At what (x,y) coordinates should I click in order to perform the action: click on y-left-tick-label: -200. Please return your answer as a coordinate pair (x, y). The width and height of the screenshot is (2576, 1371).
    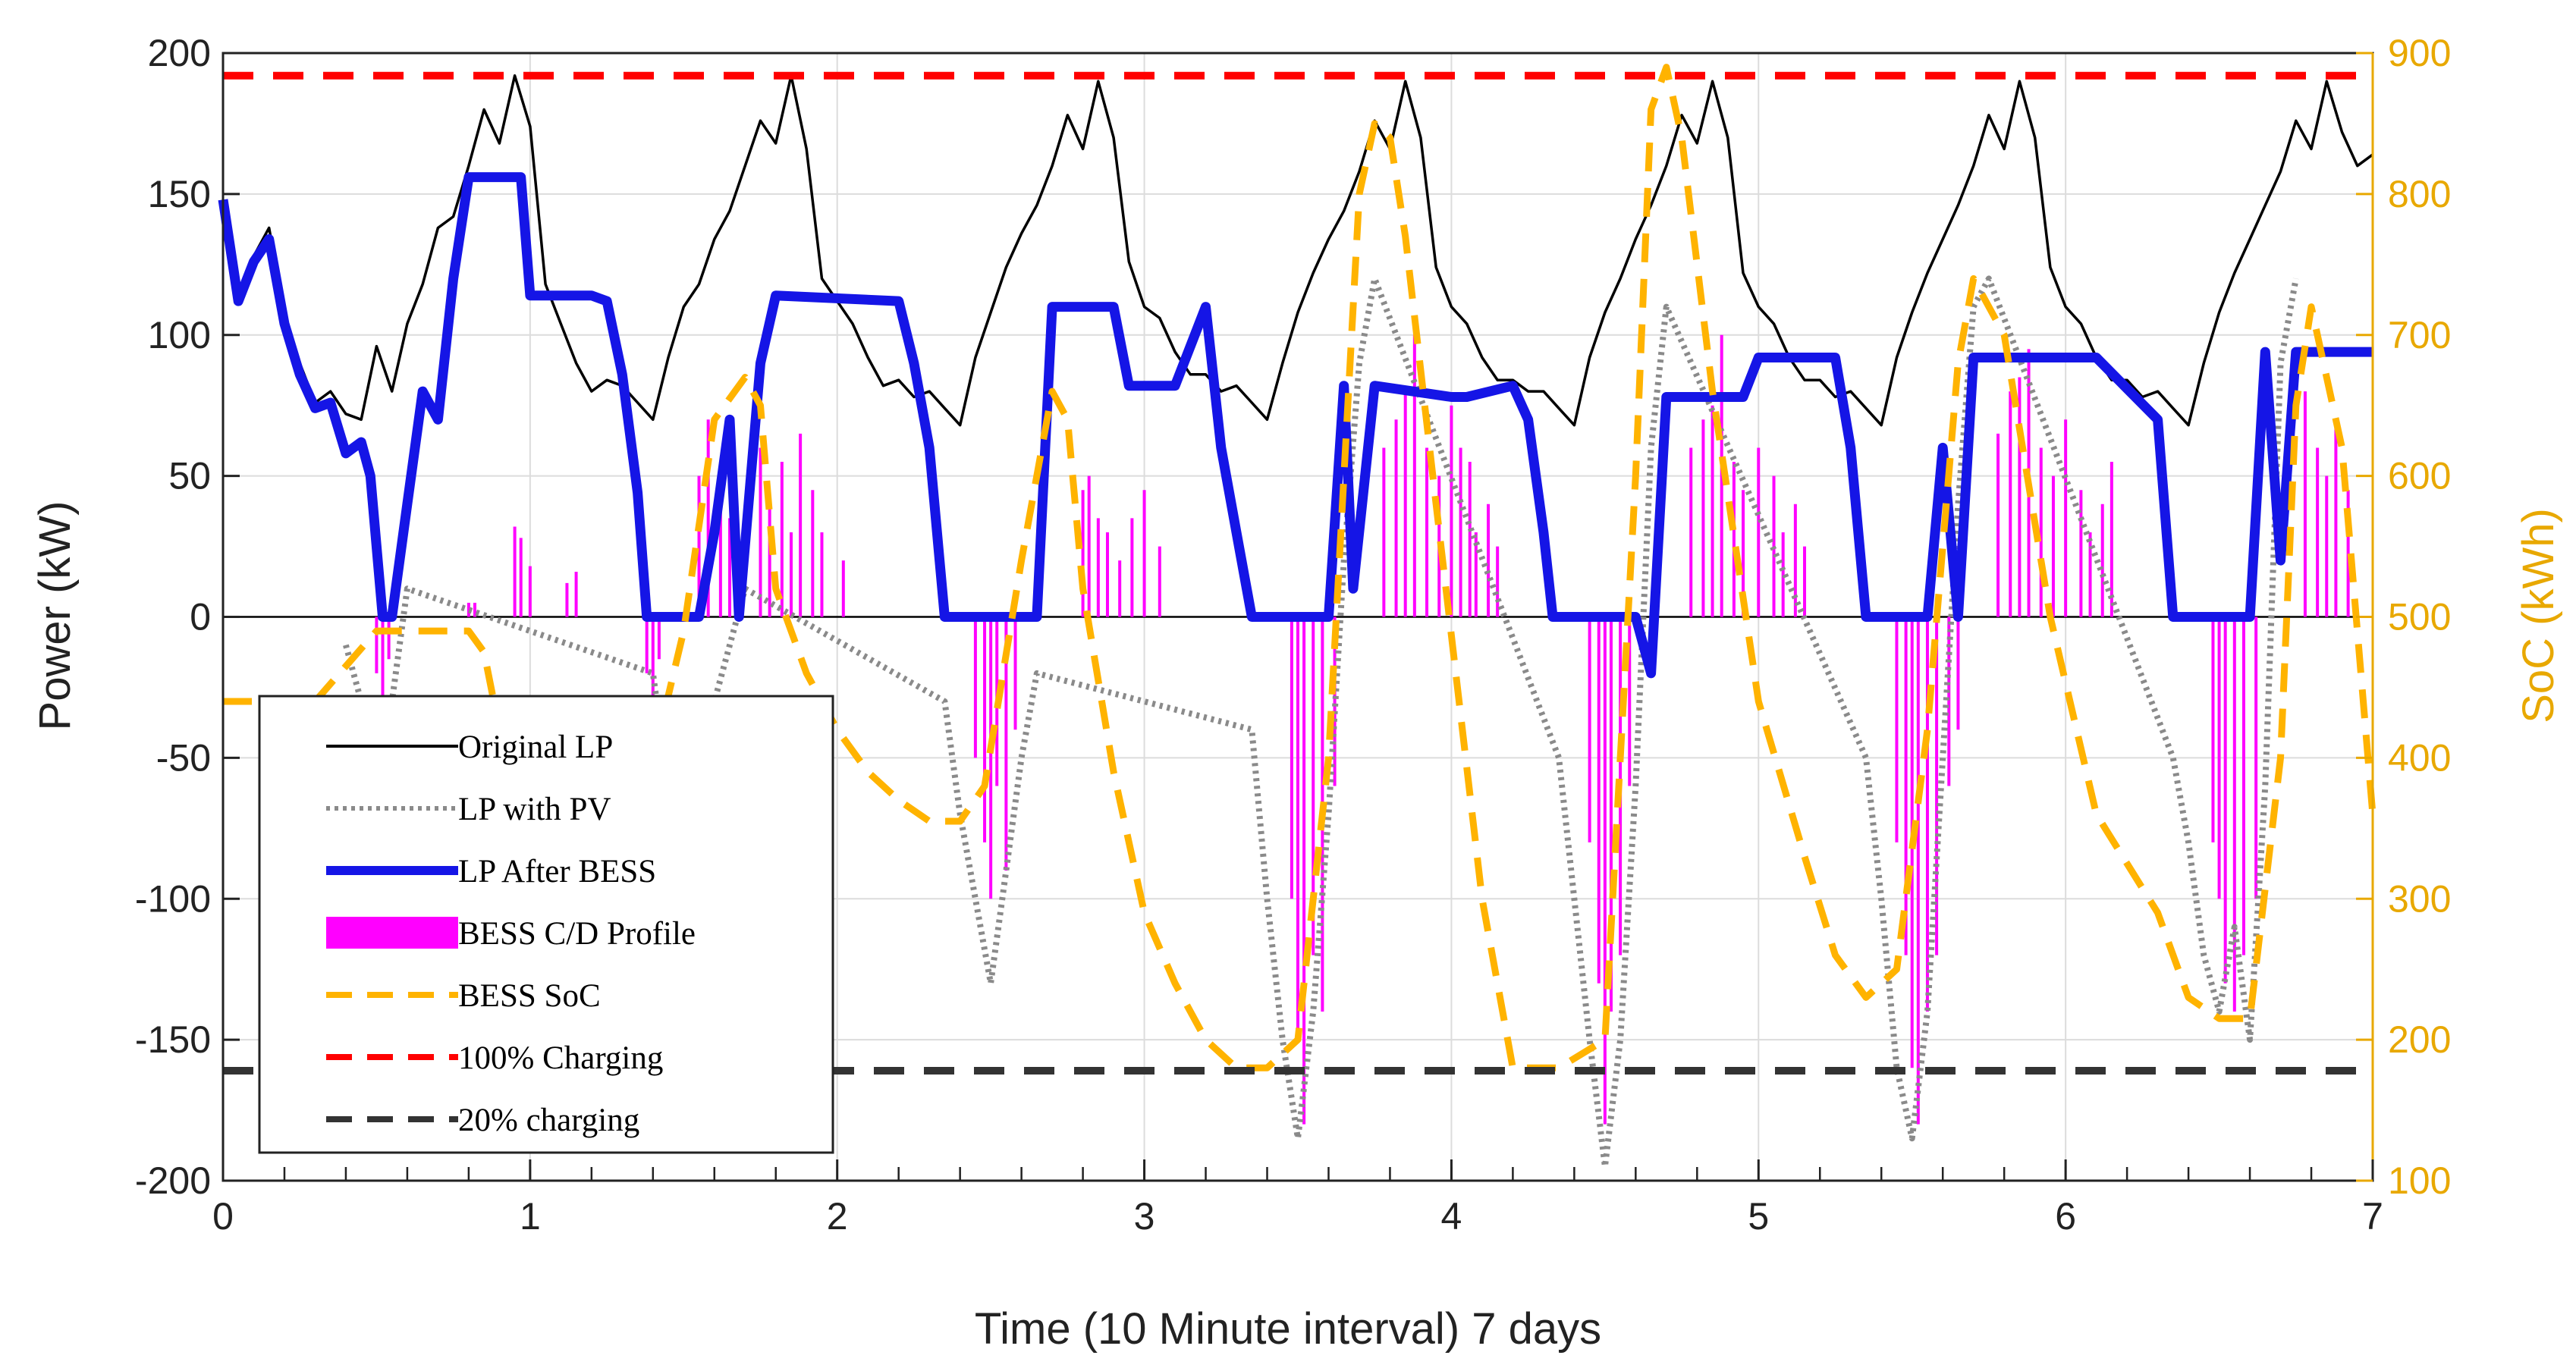
    Looking at the image, I should click on (173, 1180).